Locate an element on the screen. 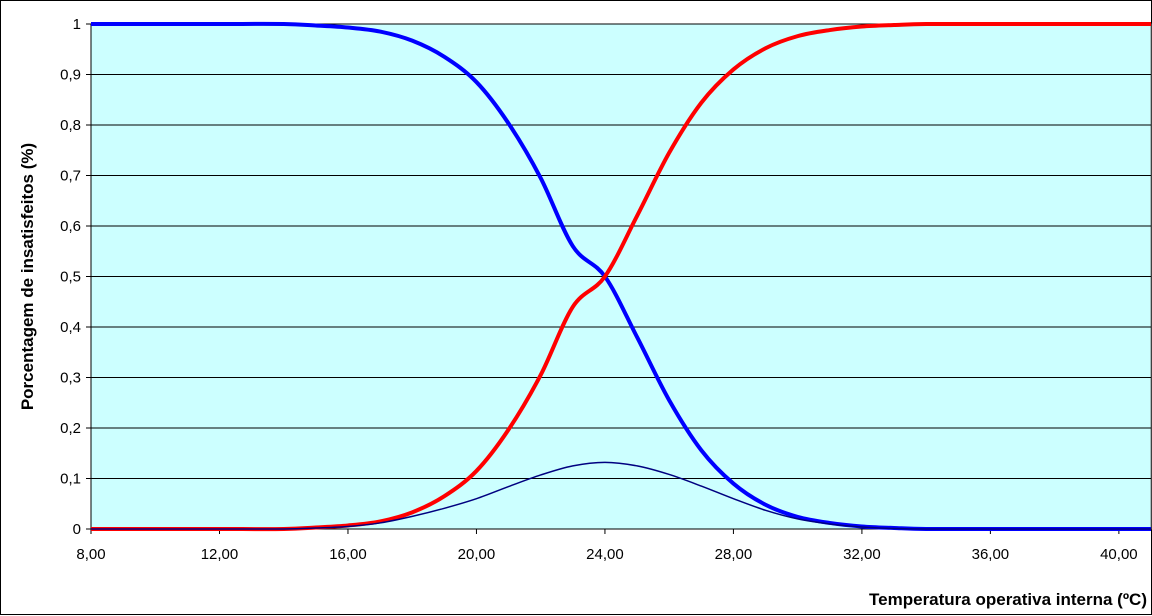 This screenshot has width=1152, height=616. y-tick-label: 0,2 is located at coordinates (70, 428).